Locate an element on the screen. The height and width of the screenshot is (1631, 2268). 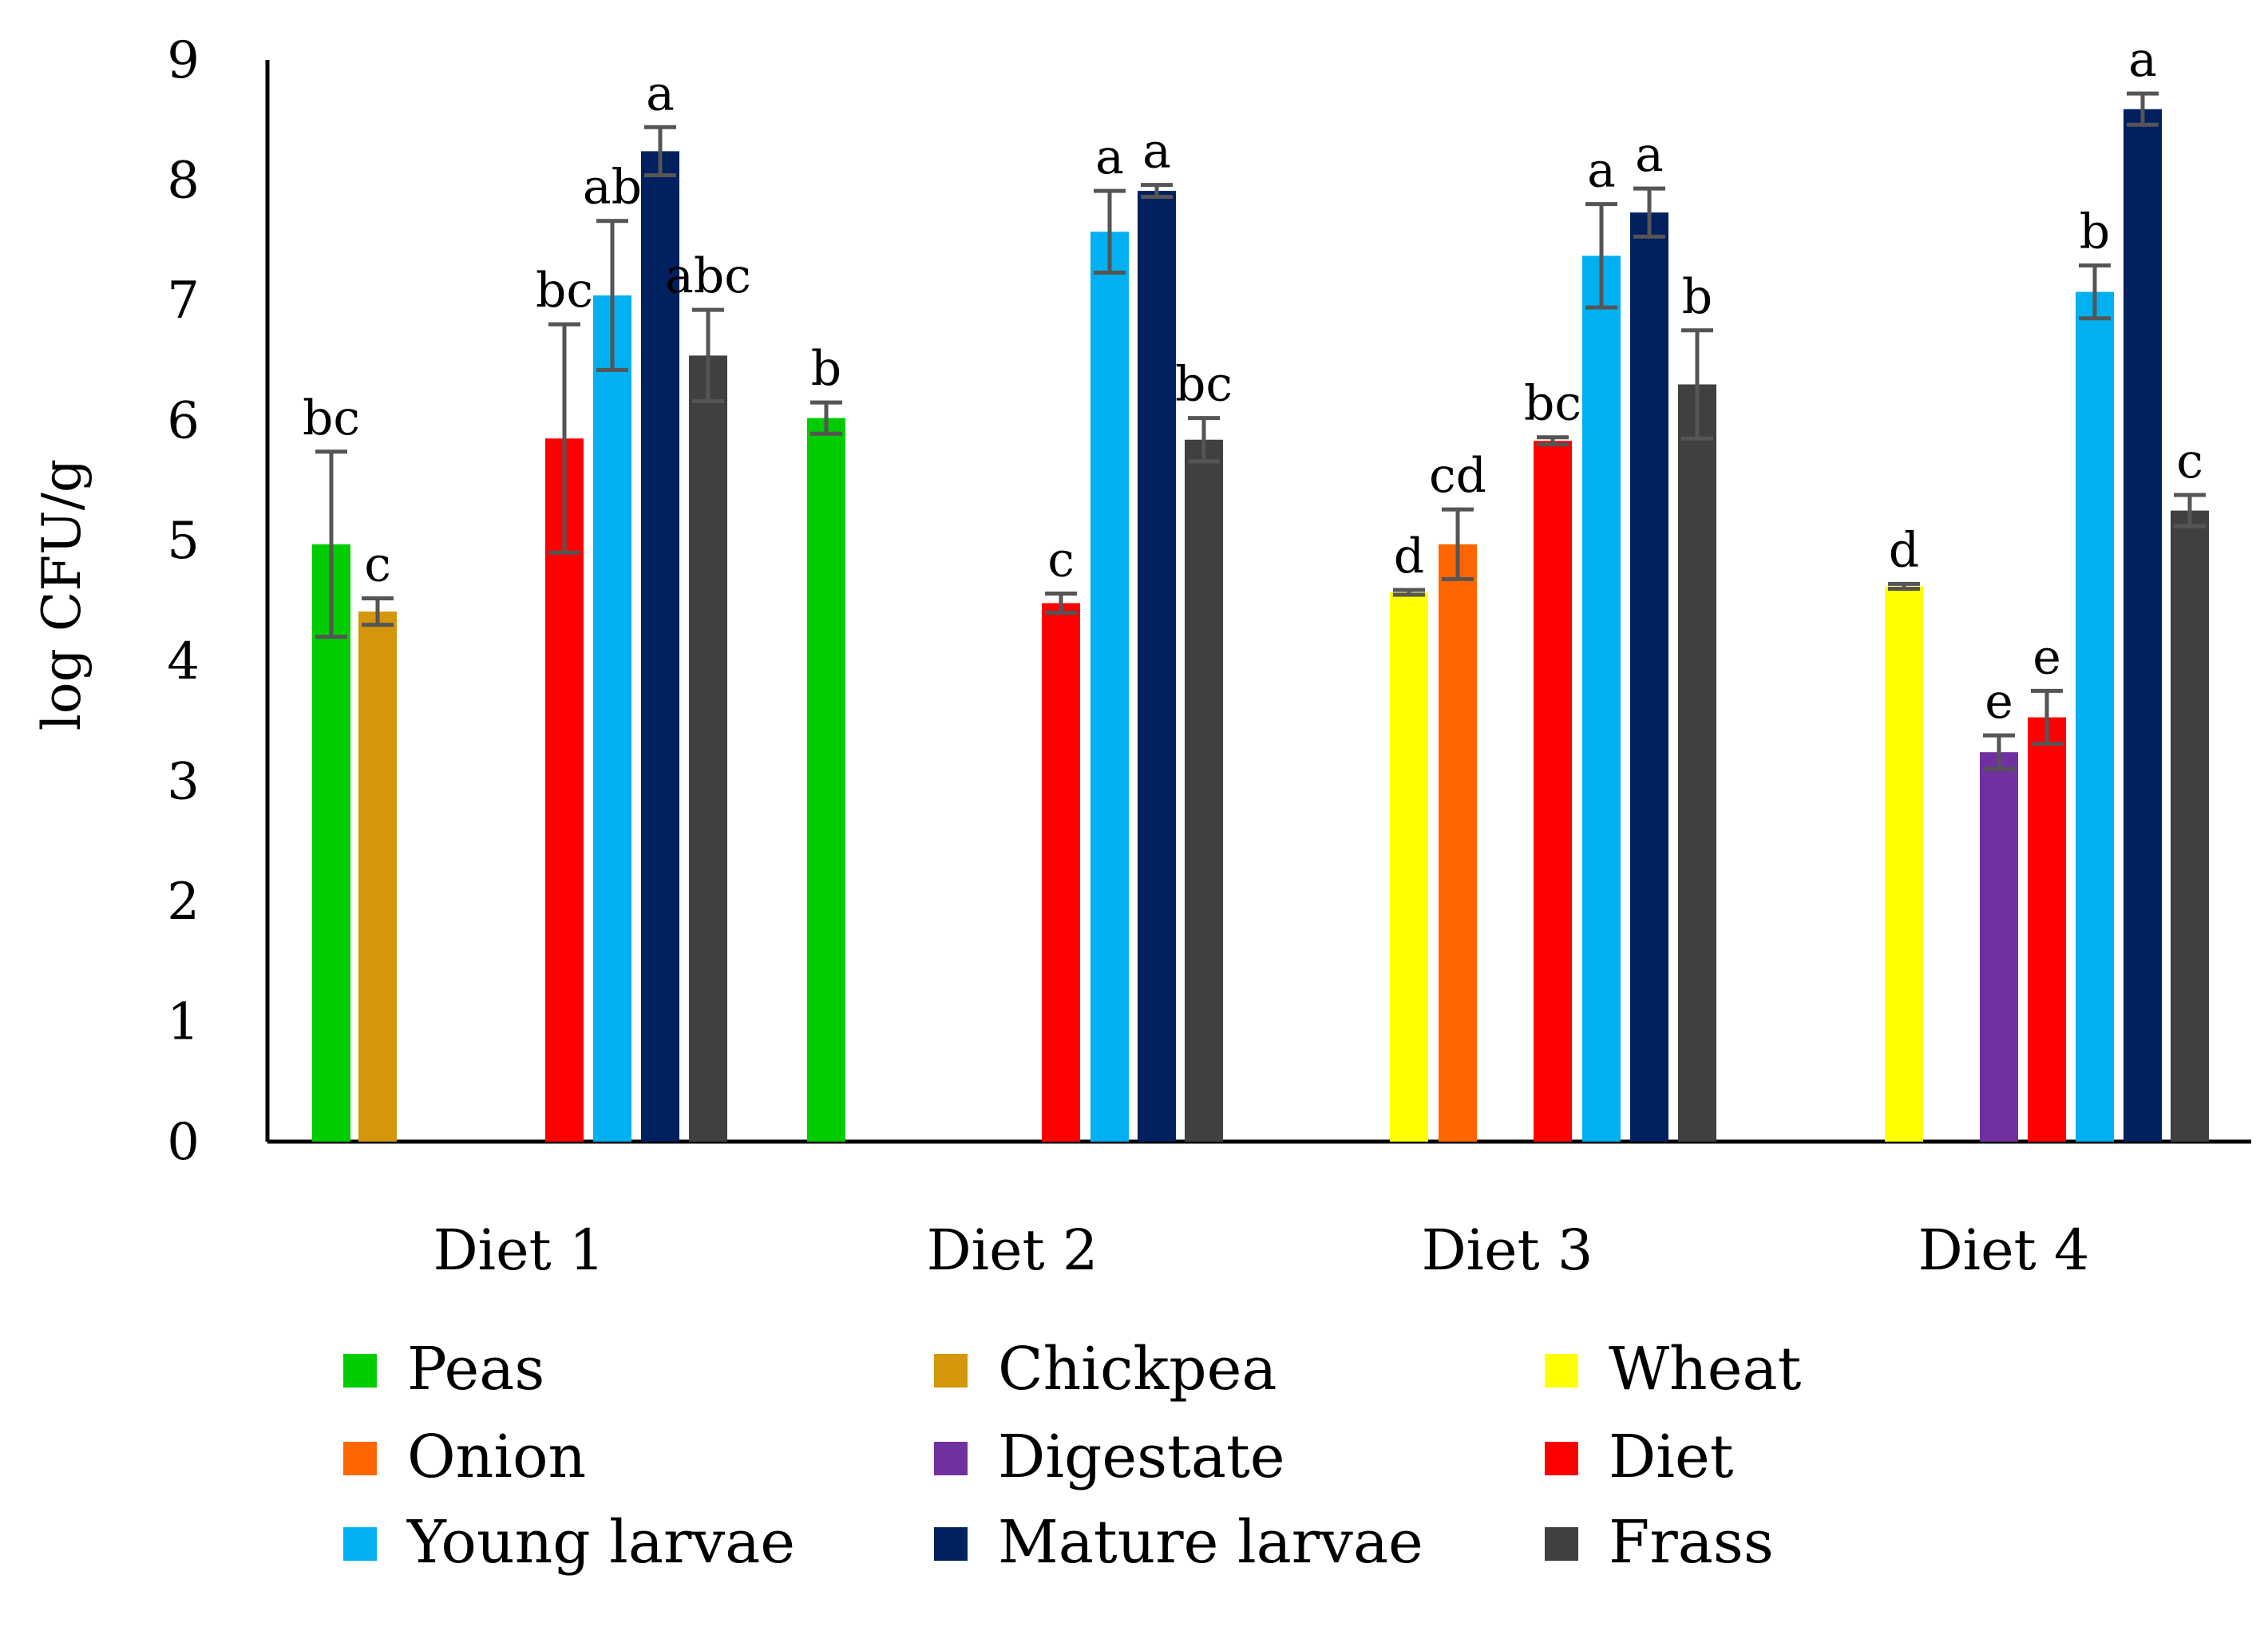
y-tick-label: 8 is located at coordinates (183, 181).